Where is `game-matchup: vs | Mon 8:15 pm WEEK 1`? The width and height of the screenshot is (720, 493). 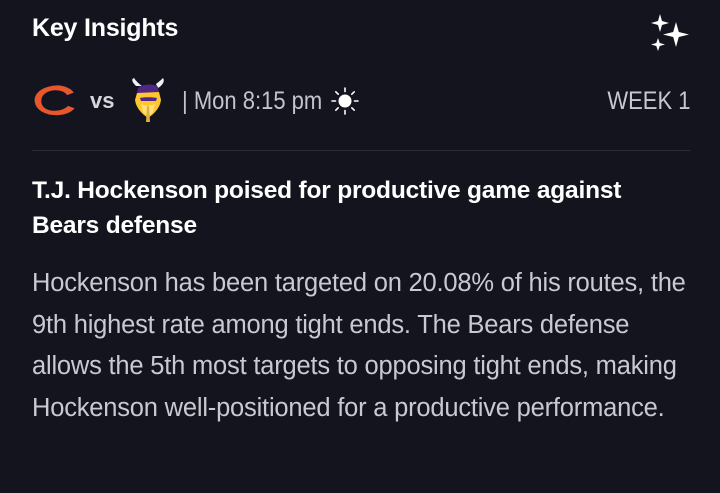
game-matchup: vs | Mon 8:15 pm WEEK 1 is located at coordinates (361, 101).